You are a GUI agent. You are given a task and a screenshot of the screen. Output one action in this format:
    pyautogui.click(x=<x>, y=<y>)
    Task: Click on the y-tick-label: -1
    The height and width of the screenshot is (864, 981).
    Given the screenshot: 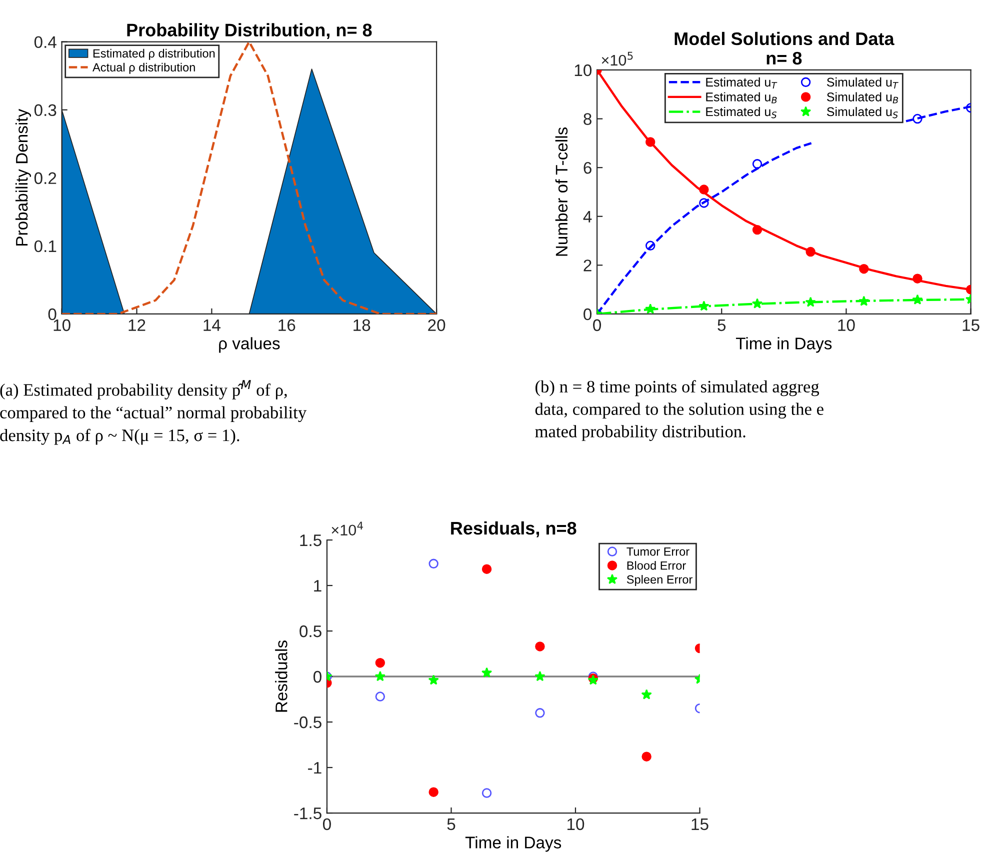 What is the action you would take?
    pyautogui.click(x=315, y=768)
    